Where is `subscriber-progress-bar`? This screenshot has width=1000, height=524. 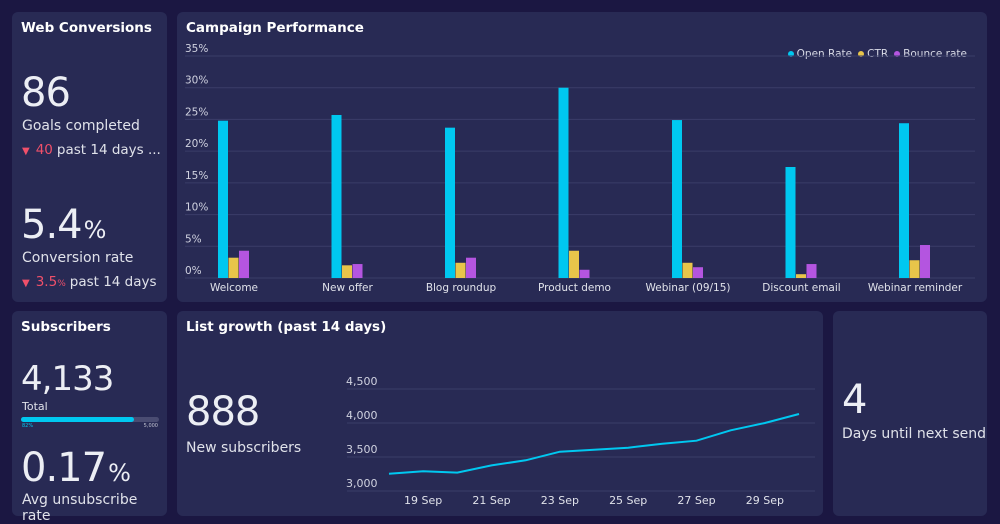 subscriber-progress-bar is located at coordinates (90, 419).